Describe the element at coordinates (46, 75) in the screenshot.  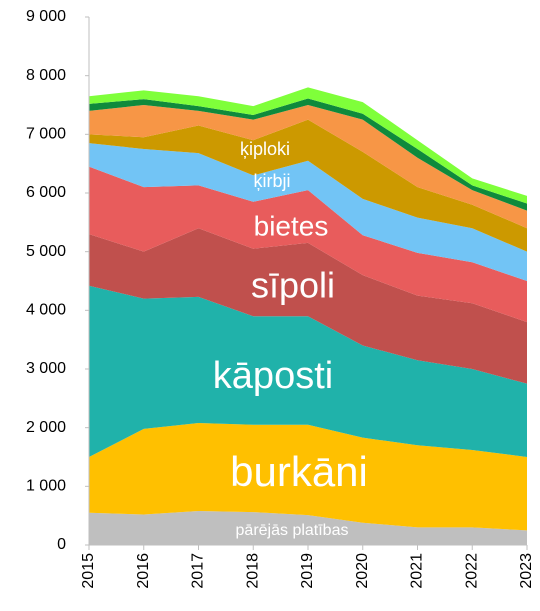
I see `y-tick-label: 8 000` at that location.